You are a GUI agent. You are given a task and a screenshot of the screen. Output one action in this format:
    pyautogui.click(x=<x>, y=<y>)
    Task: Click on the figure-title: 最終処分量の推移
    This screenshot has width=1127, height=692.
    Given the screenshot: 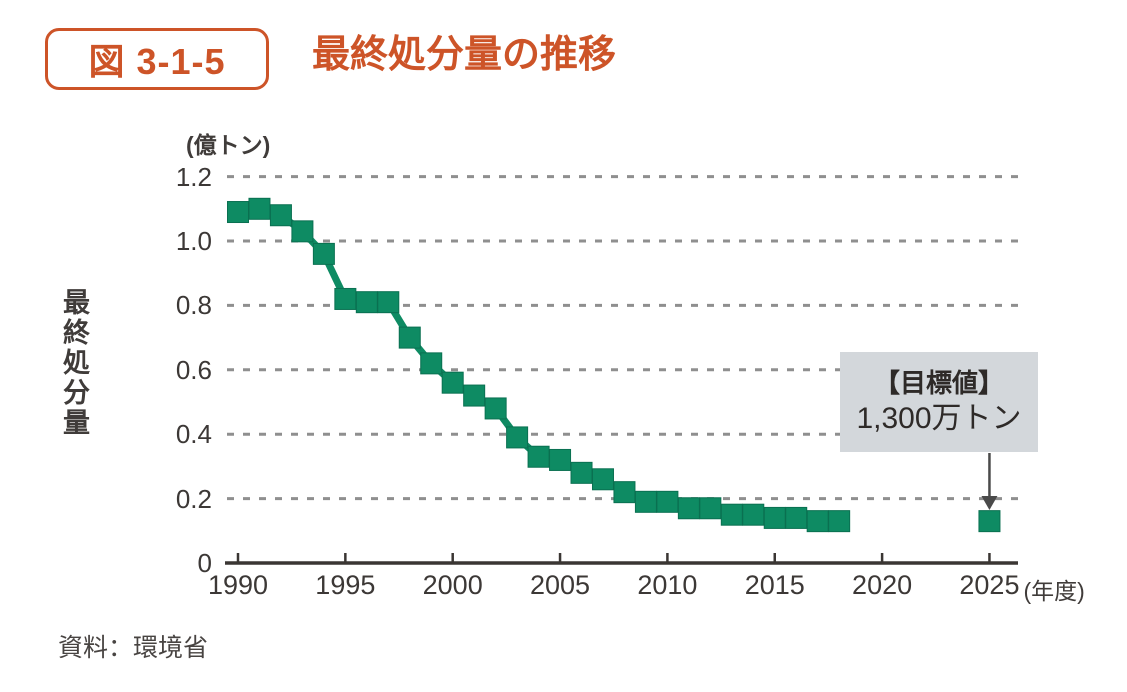 What is the action you would take?
    pyautogui.click(x=464, y=55)
    